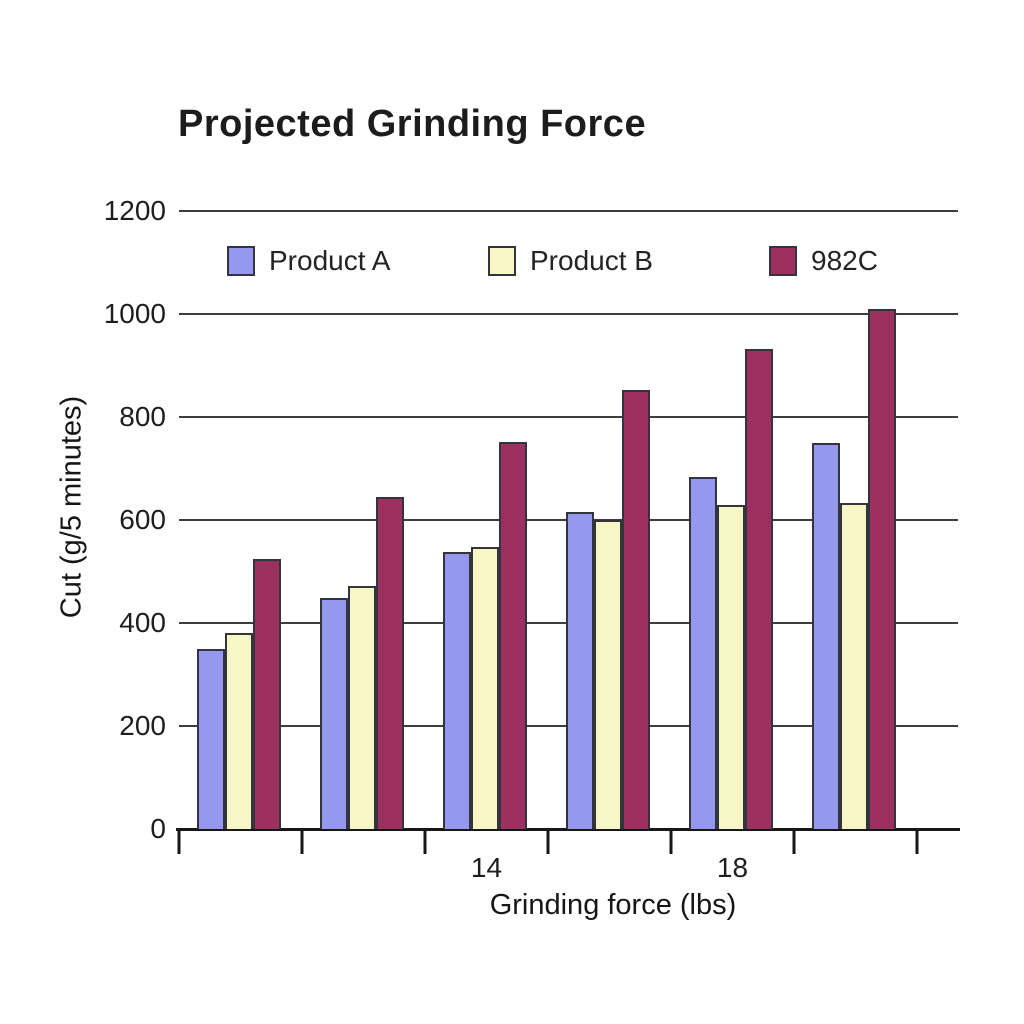 This screenshot has height=1024, width=1024. Describe the element at coordinates (134, 210) in the screenshot. I see `y-tick-label-1200: 1200` at that location.